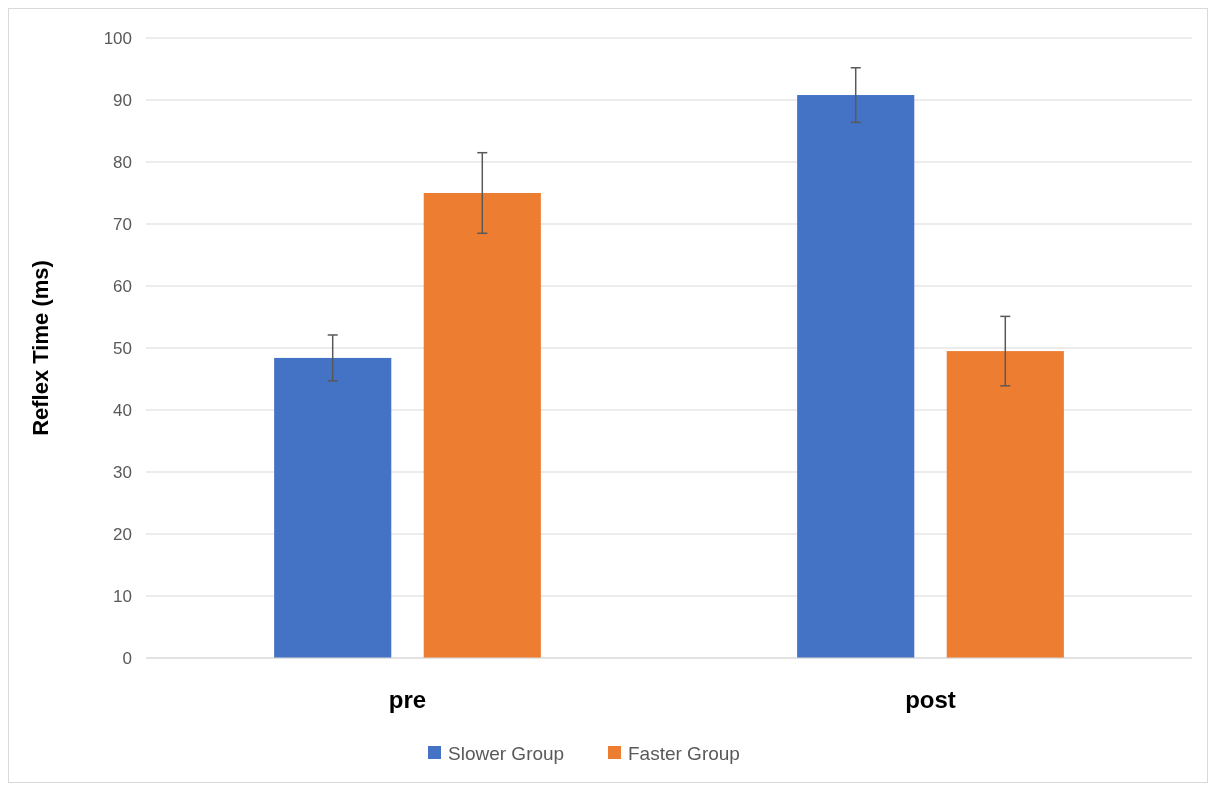 This screenshot has width=1218, height=789. What do you see at coordinates (122, 596) in the screenshot?
I see `y-tick-label: 10` at bounding box center [122, 596].